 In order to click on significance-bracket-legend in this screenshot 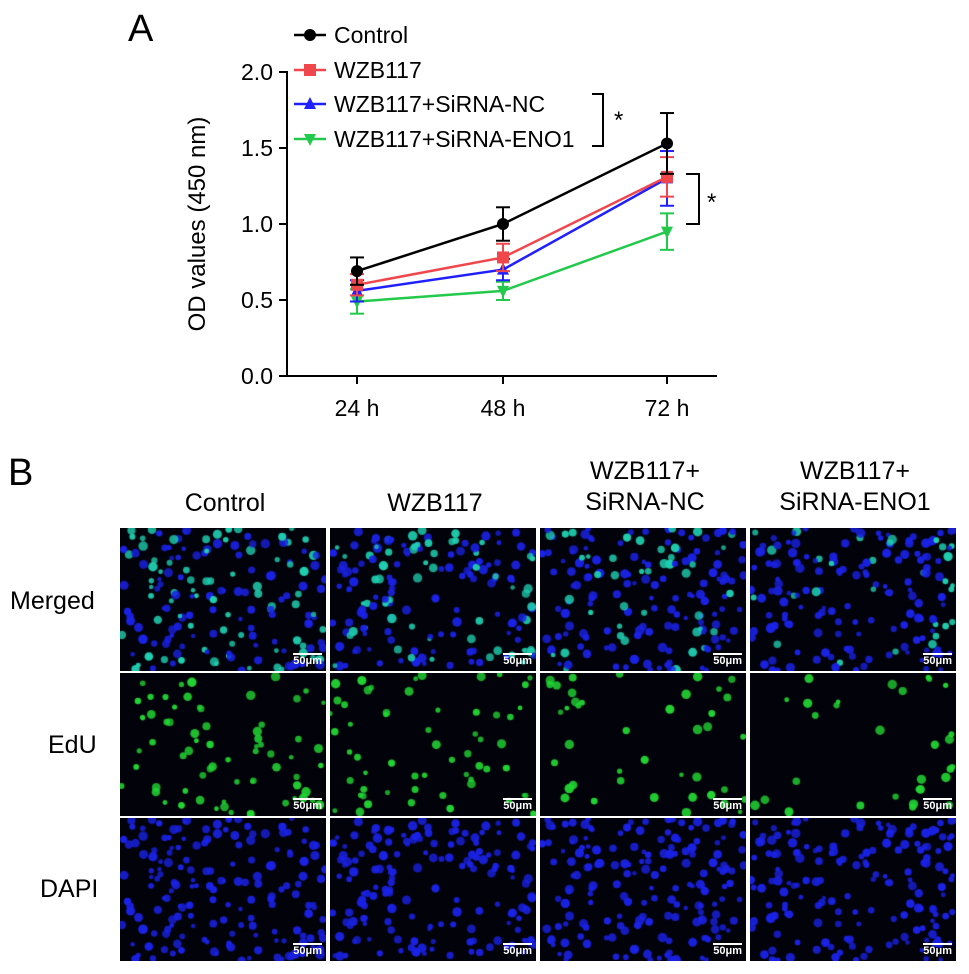, I will do `click(598, 120)`.